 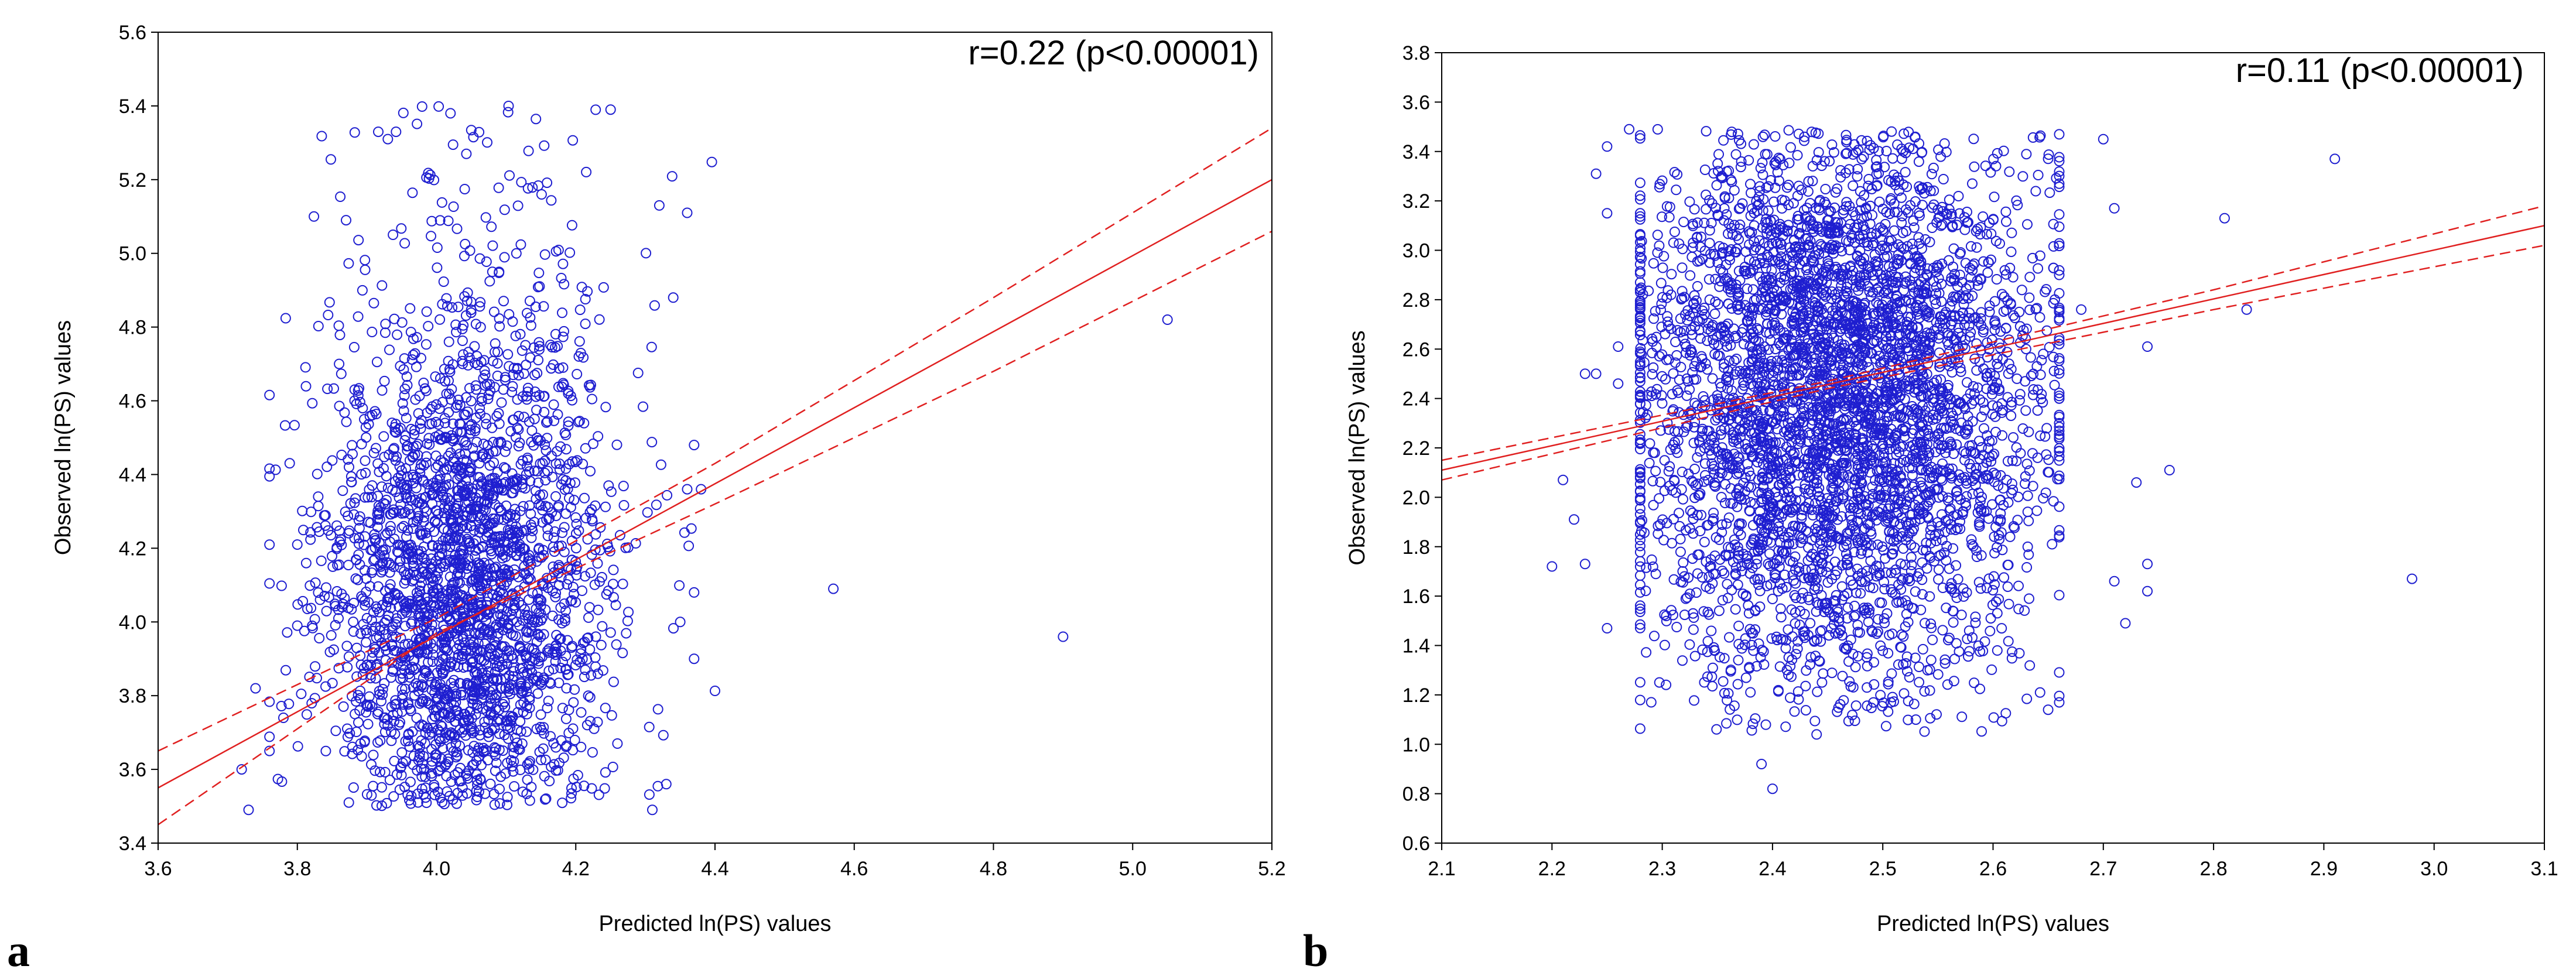 What do you see at coordinates (132, 107) in the screenshot?
I see `y-tick-label: 5.4` at bounding box center [132, 107].